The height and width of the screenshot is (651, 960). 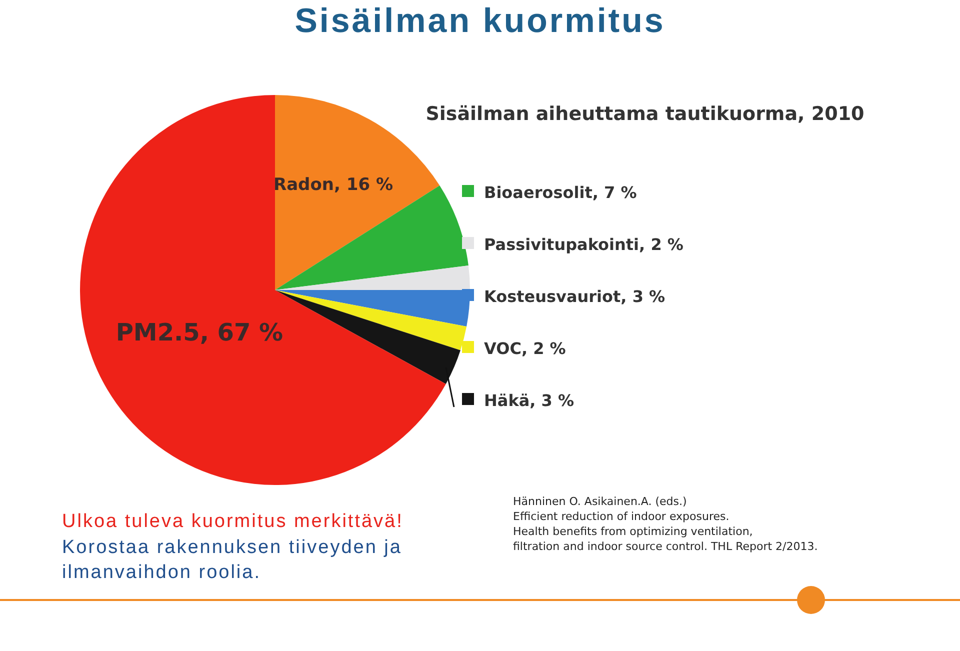 What do you see at coordinates (575, 296) in the screenshot?
I see `legend-label: Kosteusvauriot, 3 %` at bounding box center [575, 296].